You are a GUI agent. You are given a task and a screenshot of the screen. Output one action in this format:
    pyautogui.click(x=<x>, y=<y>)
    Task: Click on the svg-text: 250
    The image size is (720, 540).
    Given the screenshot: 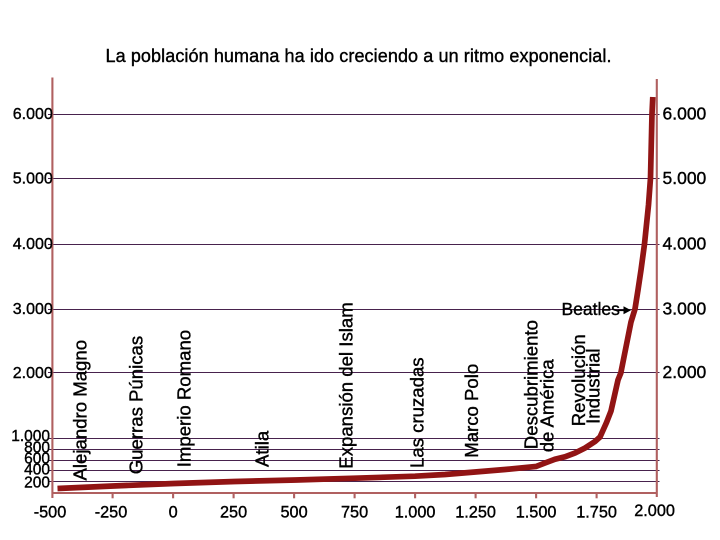 What is the action you would take?
    pyautogui.click(x=233, y=512)
    